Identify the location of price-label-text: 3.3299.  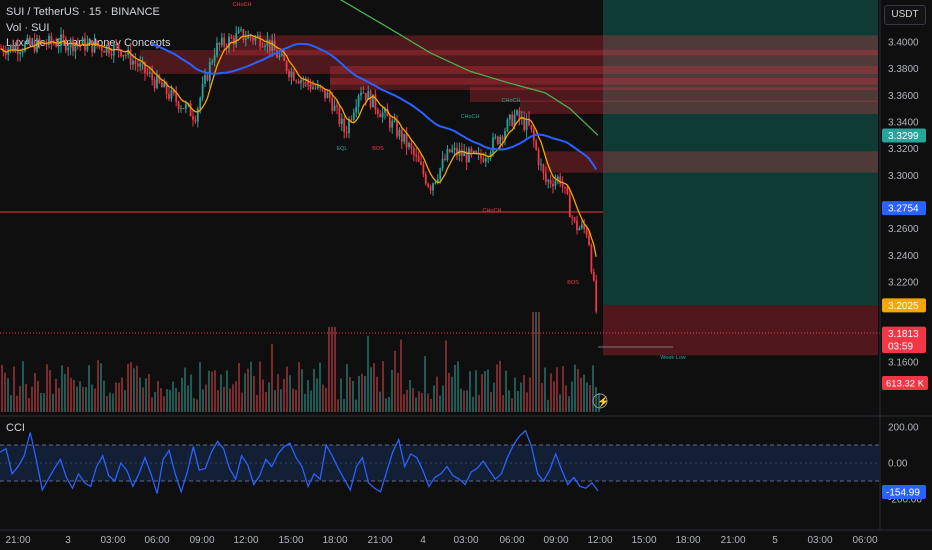
(903, 136).